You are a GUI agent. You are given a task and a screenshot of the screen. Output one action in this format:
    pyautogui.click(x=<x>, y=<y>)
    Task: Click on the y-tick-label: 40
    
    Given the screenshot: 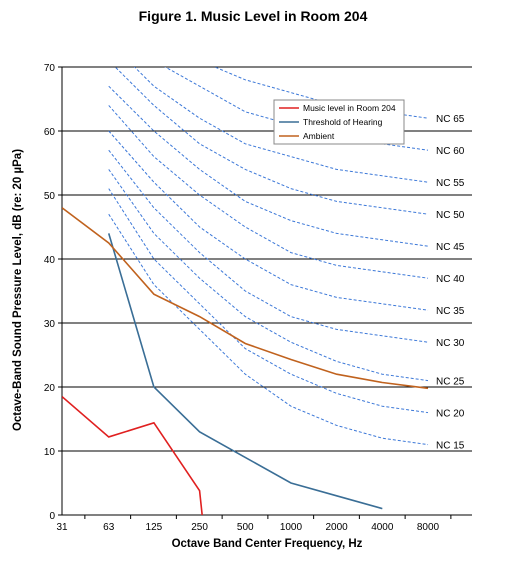 What is the action you would take?
    pyautogui.click(x=50, y=260)
    